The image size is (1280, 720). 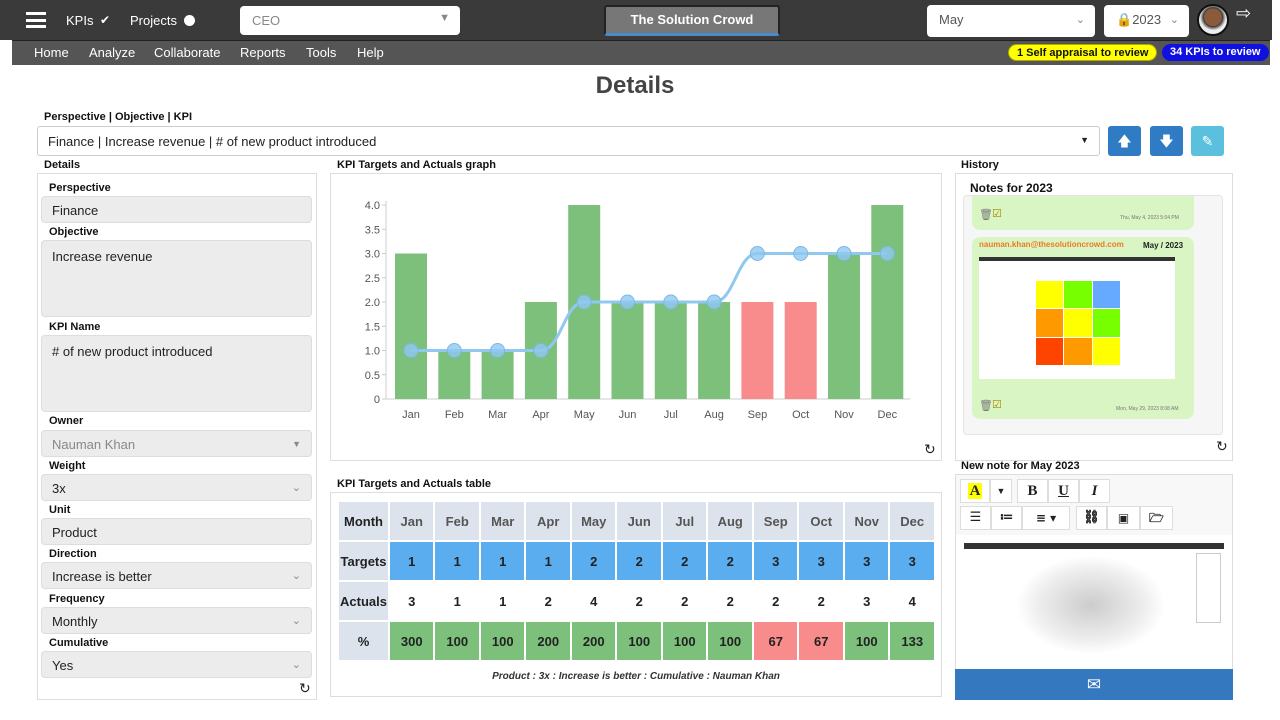 I want to click on direction-select: Increase is better ⌄, so click(x=176, y=575).